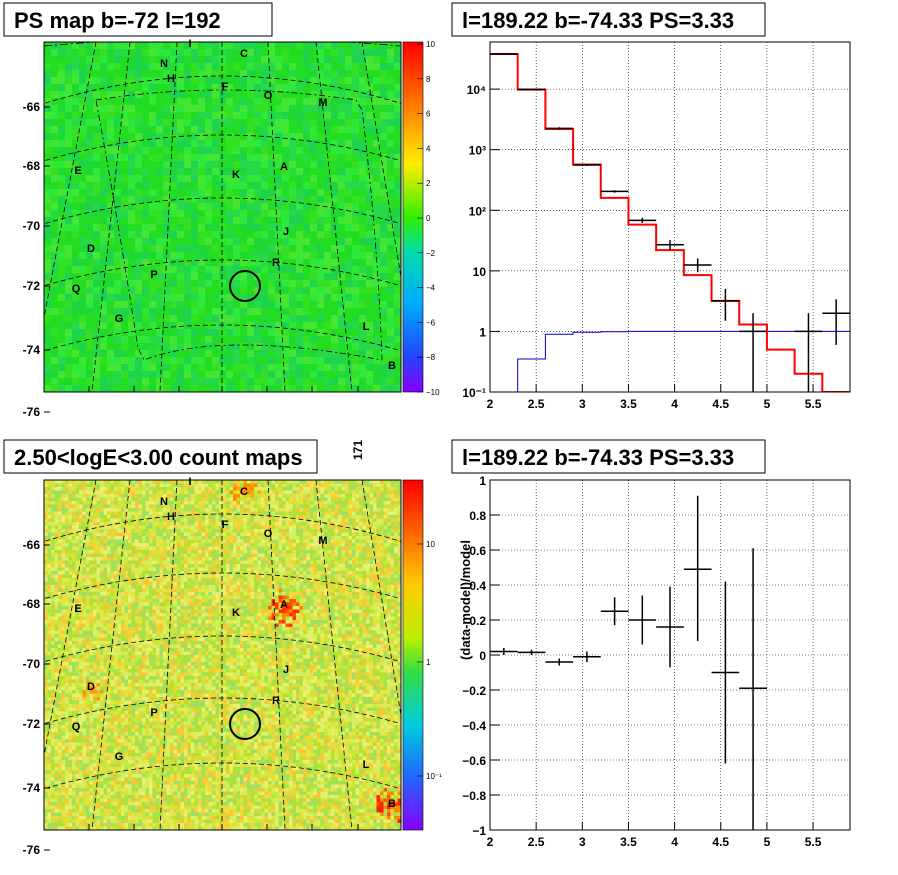  Describe the element at coordinates (77, 171) in the screenshot. I see `ps-map-marker-e: E` at that location.